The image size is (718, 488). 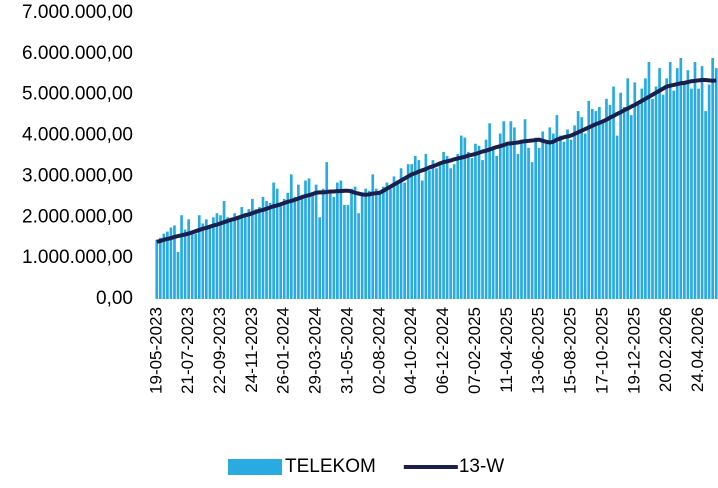 I want to click on x-tick-label: 15-08-2025, so click(x=570, y=350).